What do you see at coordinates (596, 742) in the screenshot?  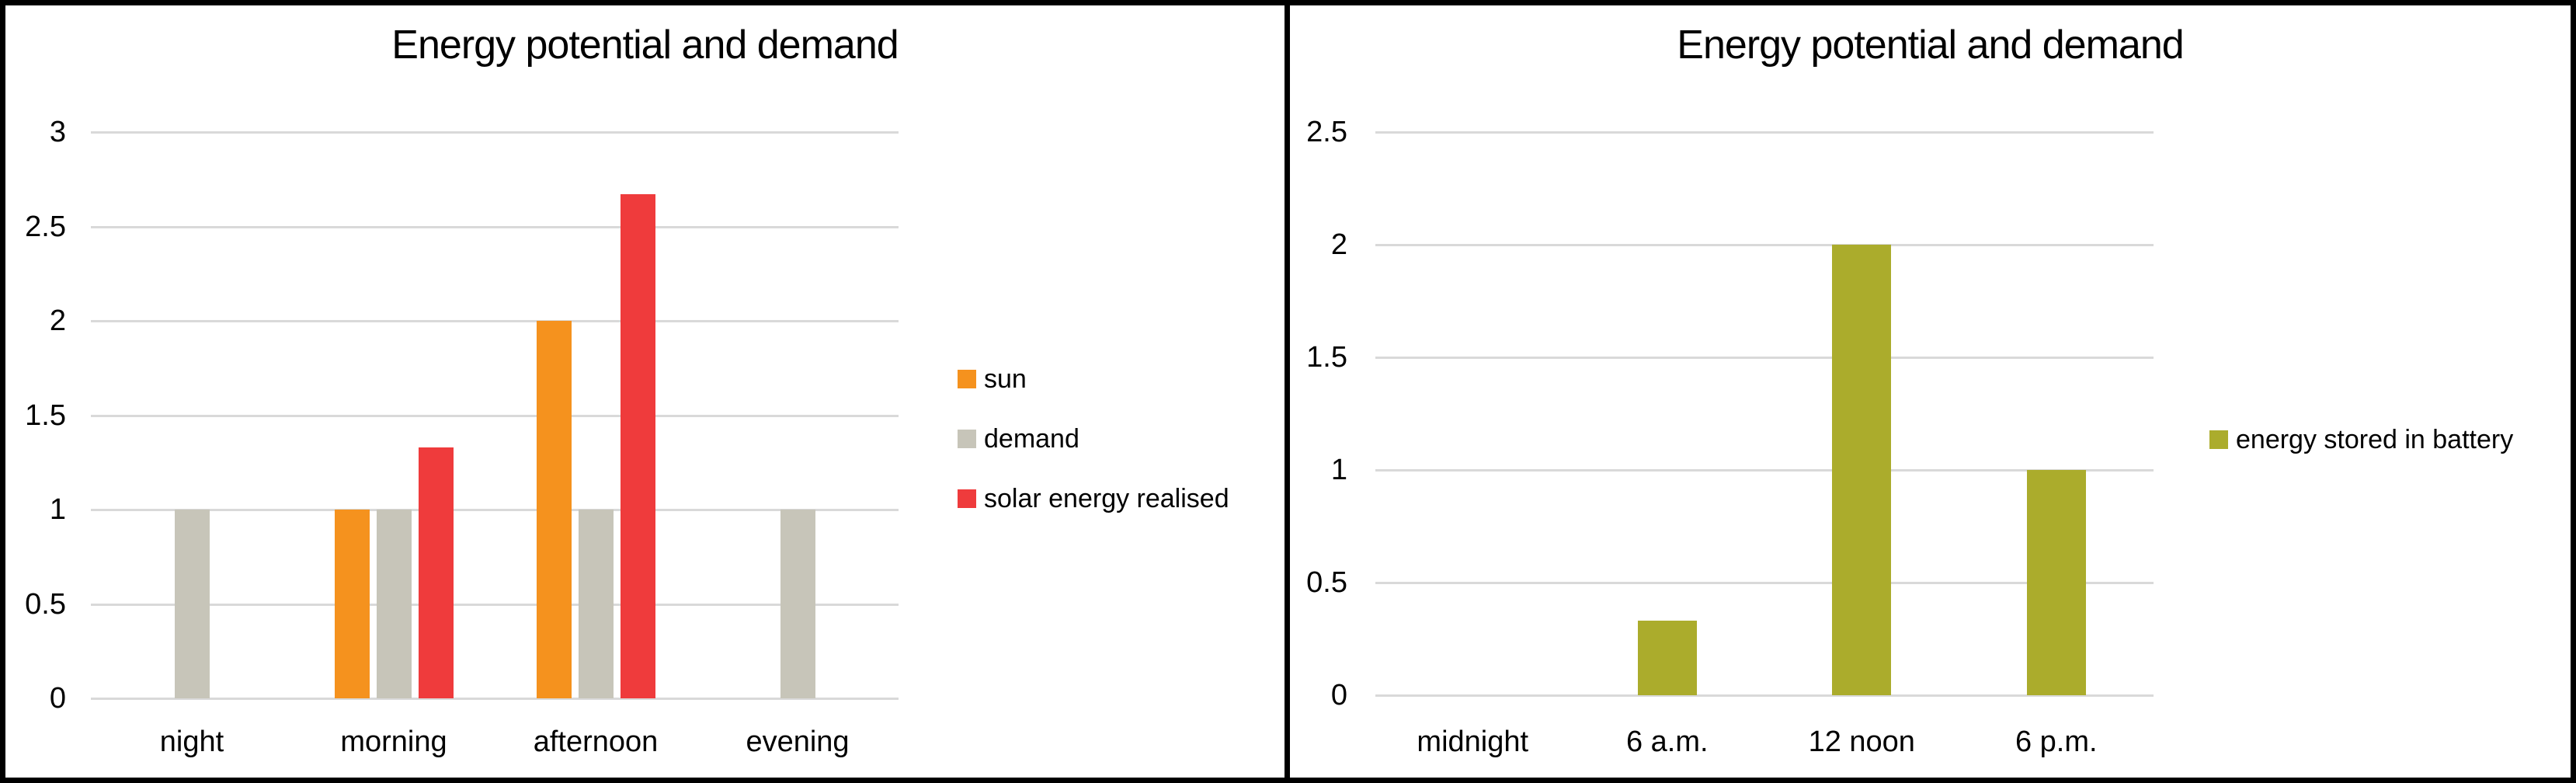 I see `x-axis-category-label-afternoon: afternoon` at bounding box center [596, 742].